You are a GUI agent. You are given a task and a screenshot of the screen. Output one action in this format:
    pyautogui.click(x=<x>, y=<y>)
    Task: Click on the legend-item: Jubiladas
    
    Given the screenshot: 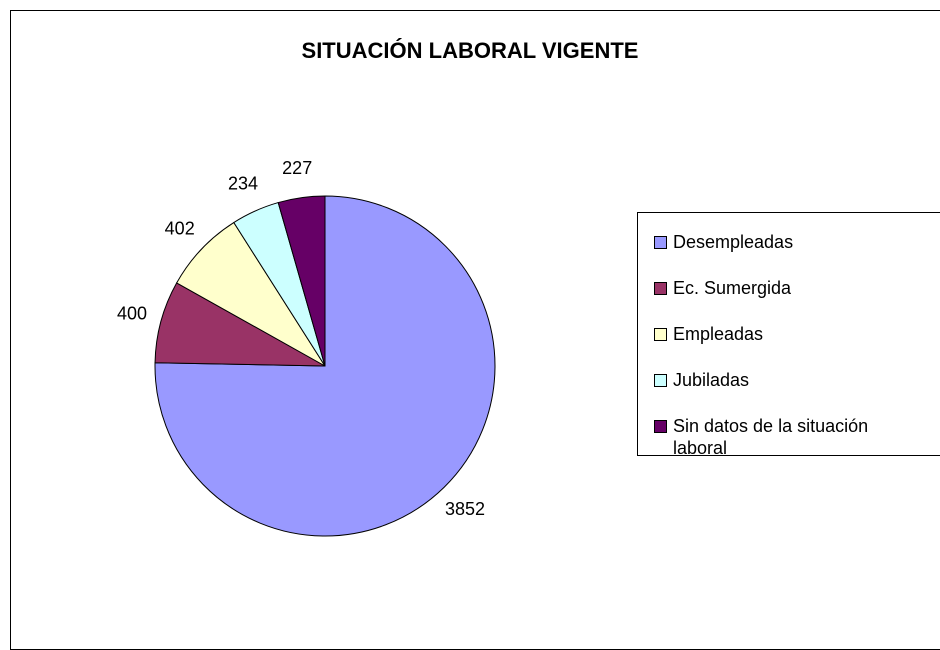 What is the action you would take?
    pyautogui.click(x=788, y=380)
    